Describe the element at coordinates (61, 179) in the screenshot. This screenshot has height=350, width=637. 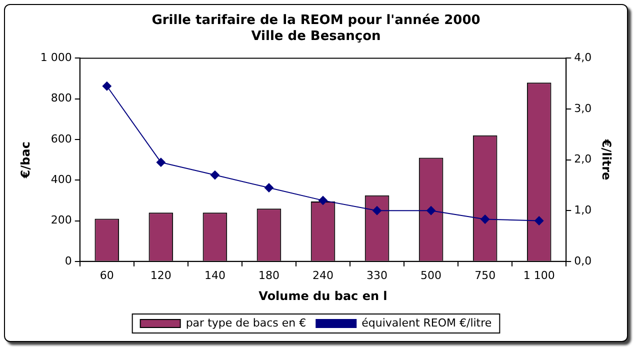
I see `y-tick-label: 400` at that location.